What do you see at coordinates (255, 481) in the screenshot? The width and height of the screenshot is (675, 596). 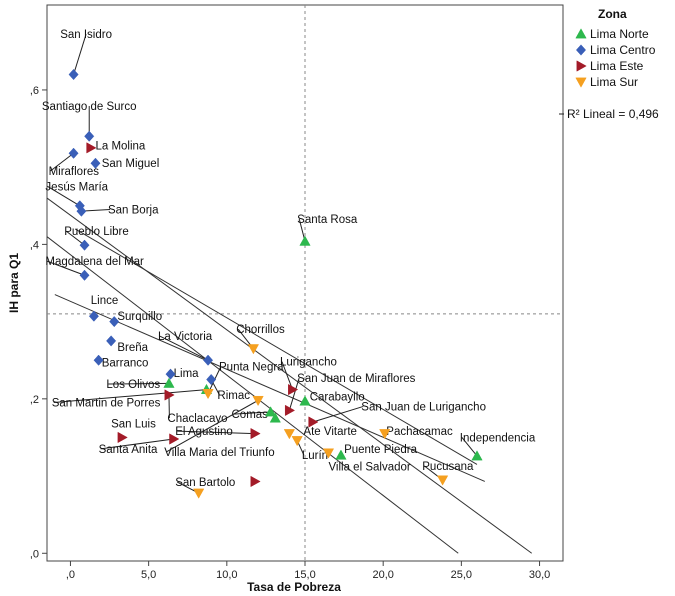 I see `data-point: Ate Vitarte` at bounding box center [255, 481].